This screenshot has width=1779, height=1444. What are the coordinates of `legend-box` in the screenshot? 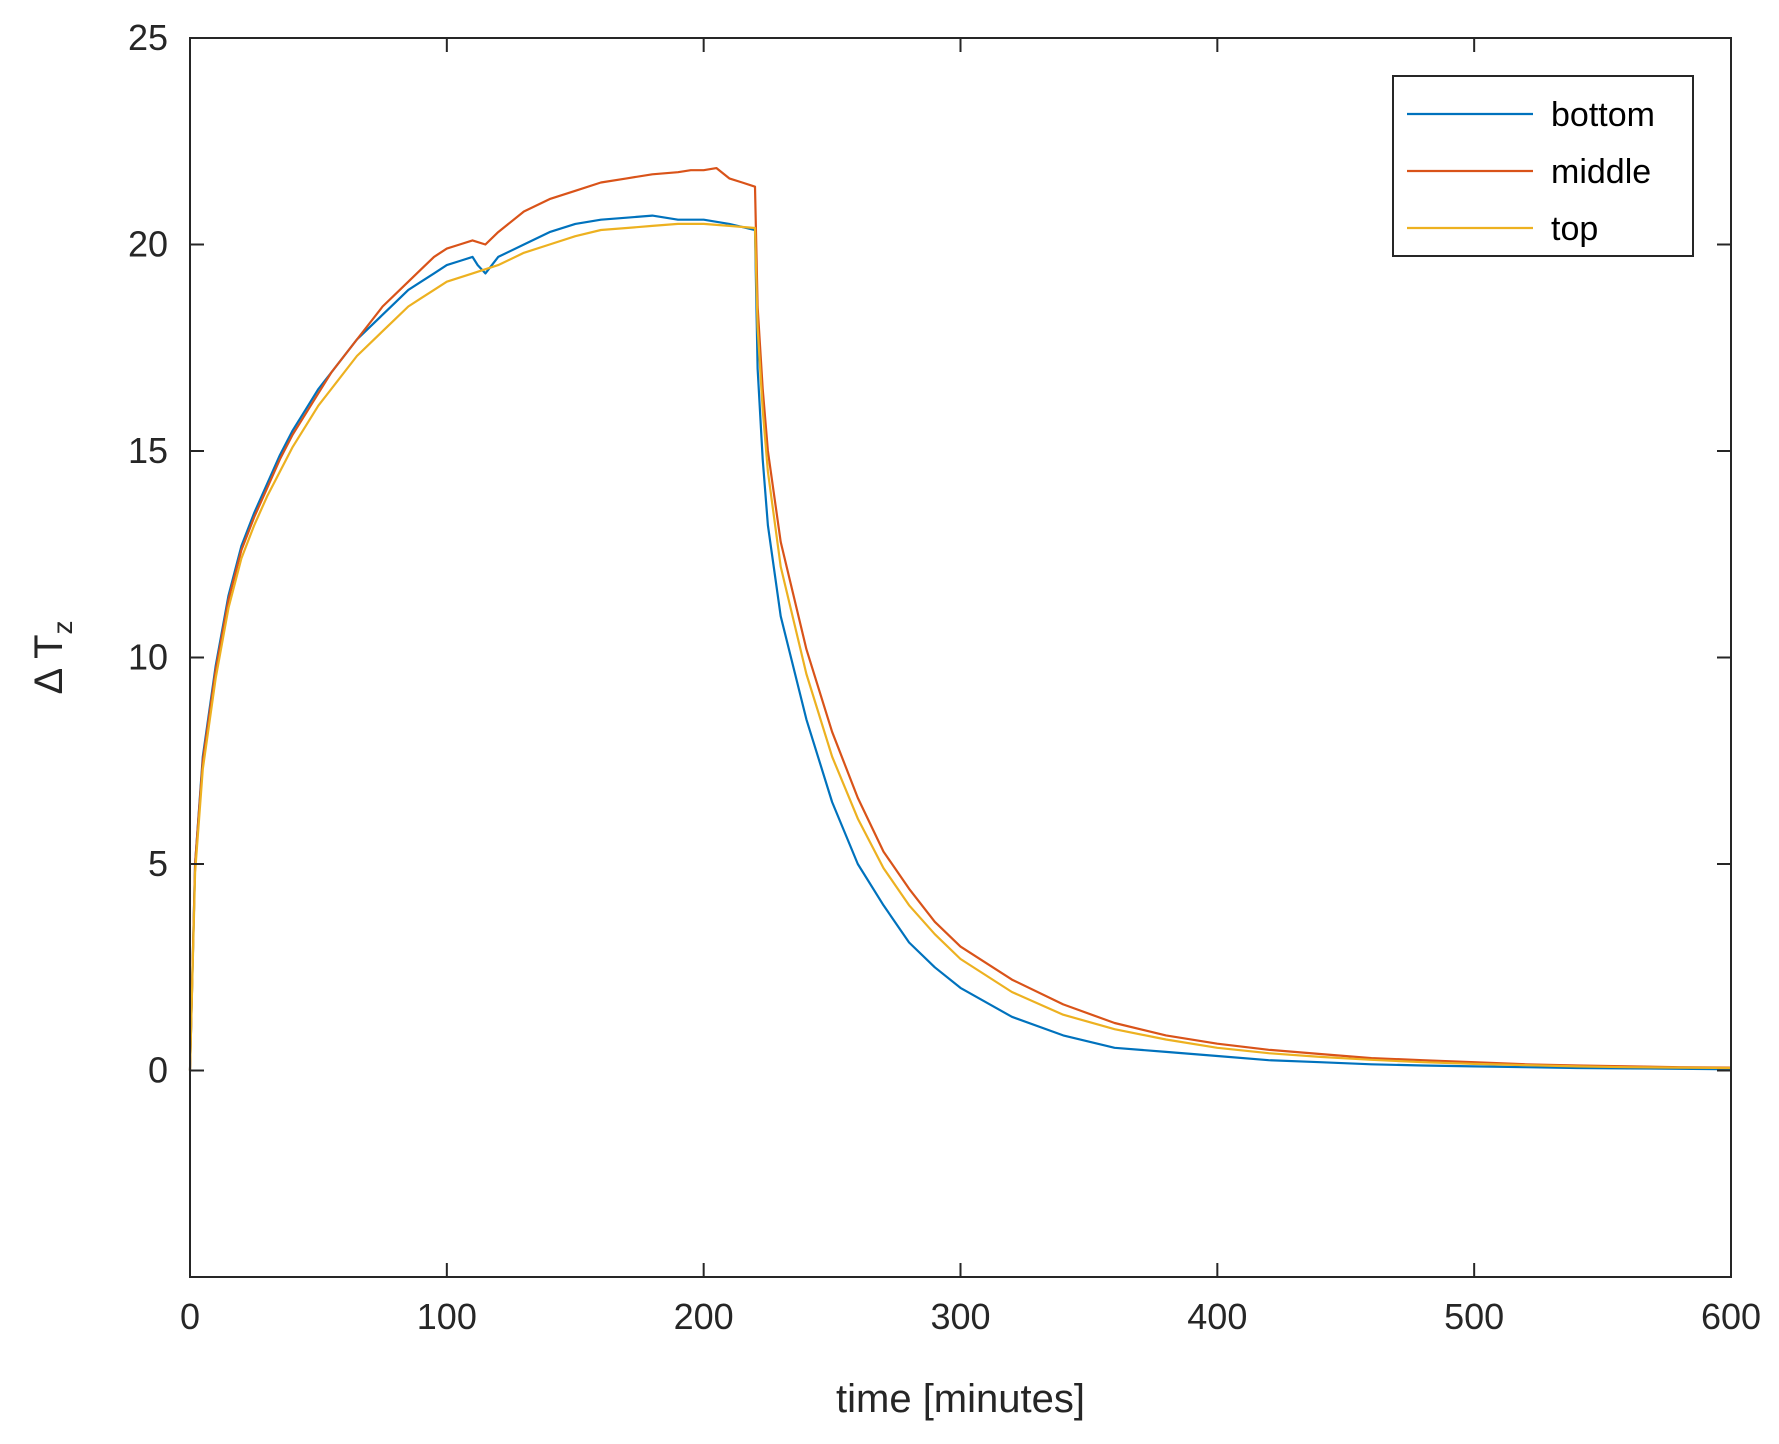 It's located at (1543, 166).